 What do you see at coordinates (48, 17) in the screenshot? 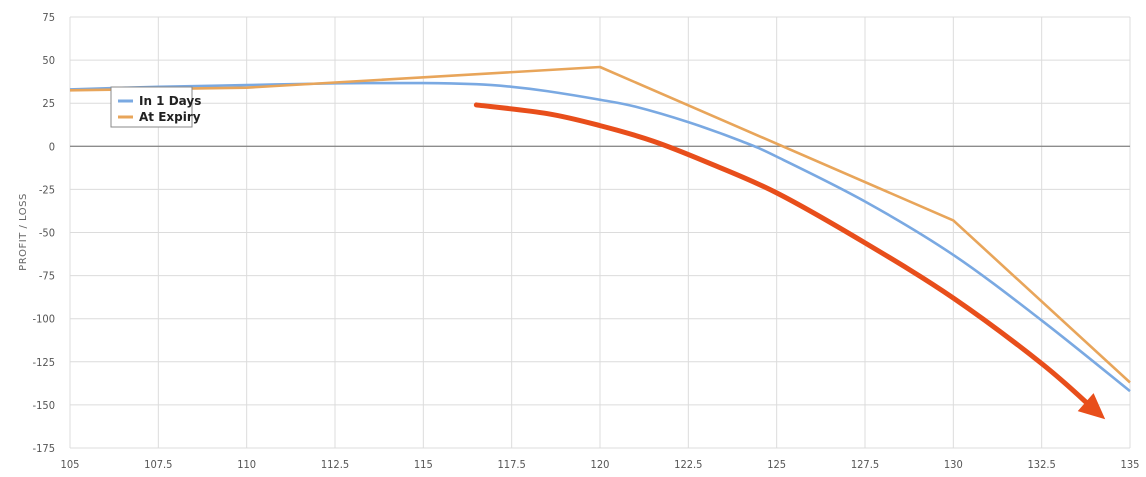
I see `y-tick-label: 75` at bounding box center [48, 17].